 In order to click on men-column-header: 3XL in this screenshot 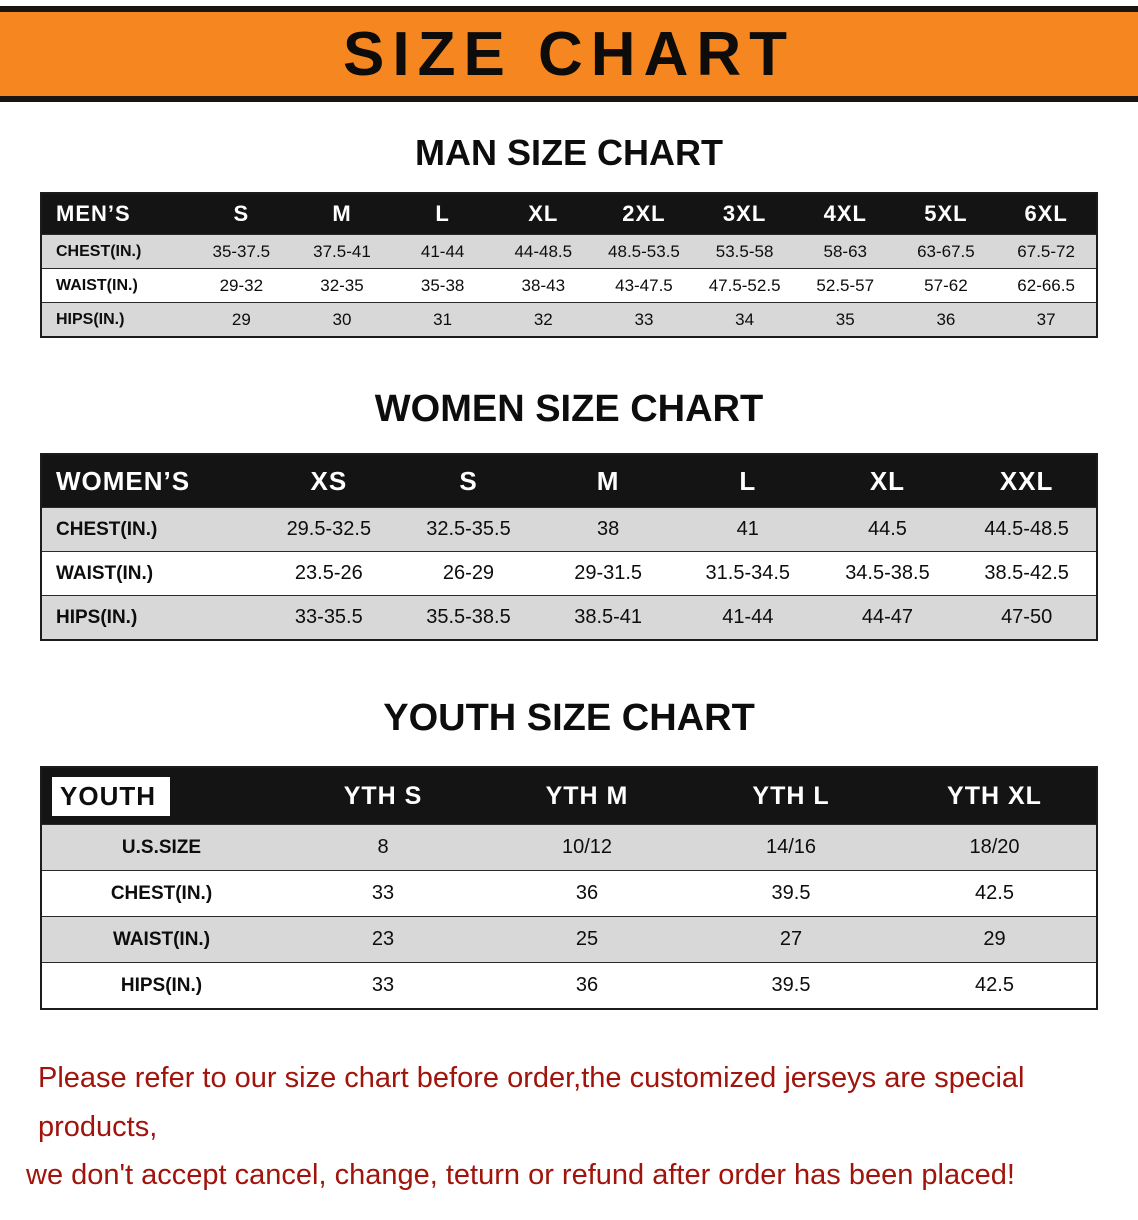, I will do `click(744, 213)`.